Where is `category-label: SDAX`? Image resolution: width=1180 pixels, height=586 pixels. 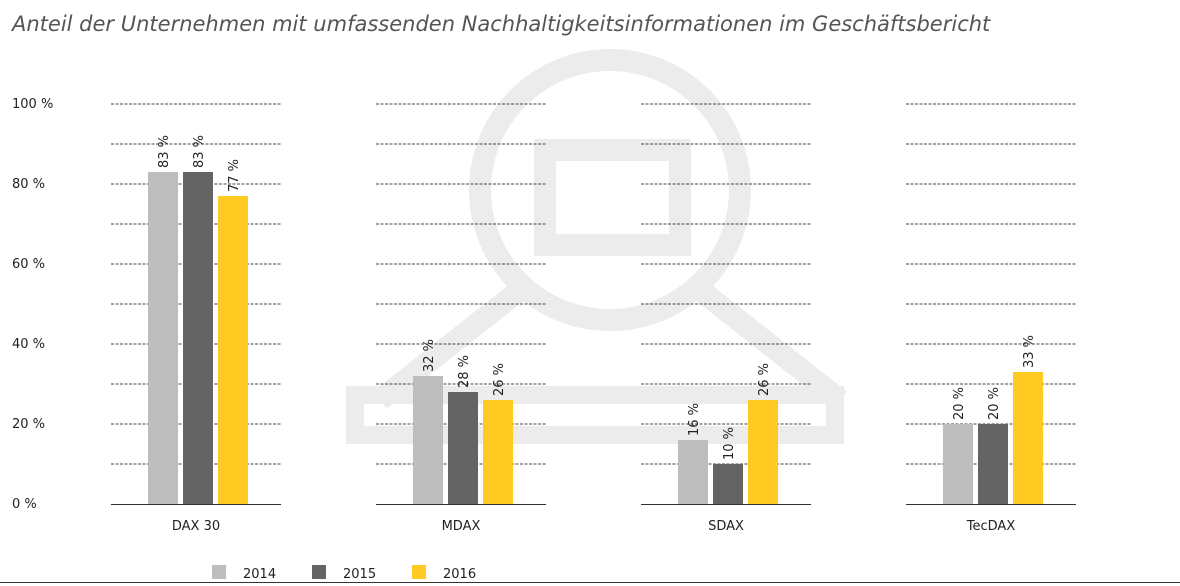
category-label: SDAX is located at coordinates (726, 526).